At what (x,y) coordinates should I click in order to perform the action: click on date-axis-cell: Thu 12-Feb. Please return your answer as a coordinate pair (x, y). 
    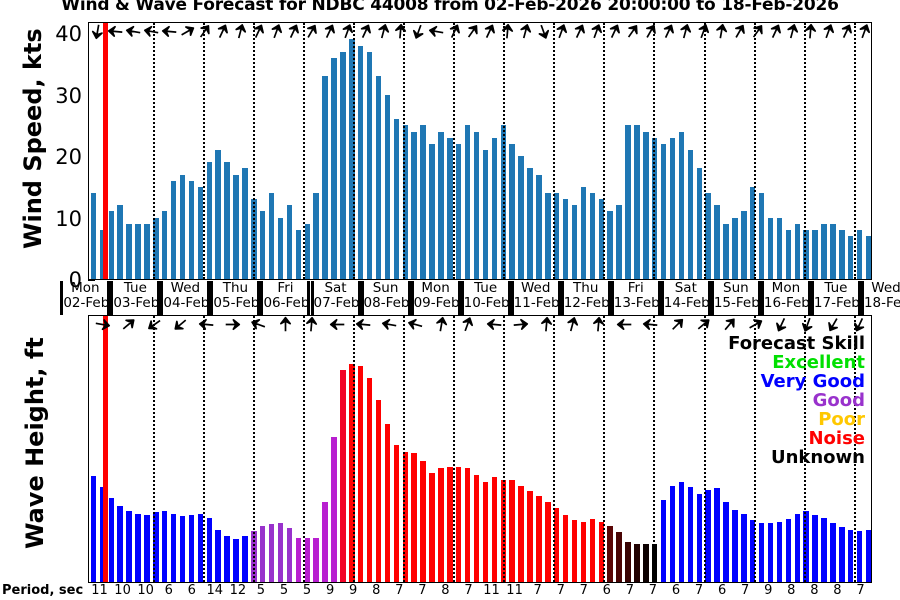
    Looking at the image, I should click on (585, 297).